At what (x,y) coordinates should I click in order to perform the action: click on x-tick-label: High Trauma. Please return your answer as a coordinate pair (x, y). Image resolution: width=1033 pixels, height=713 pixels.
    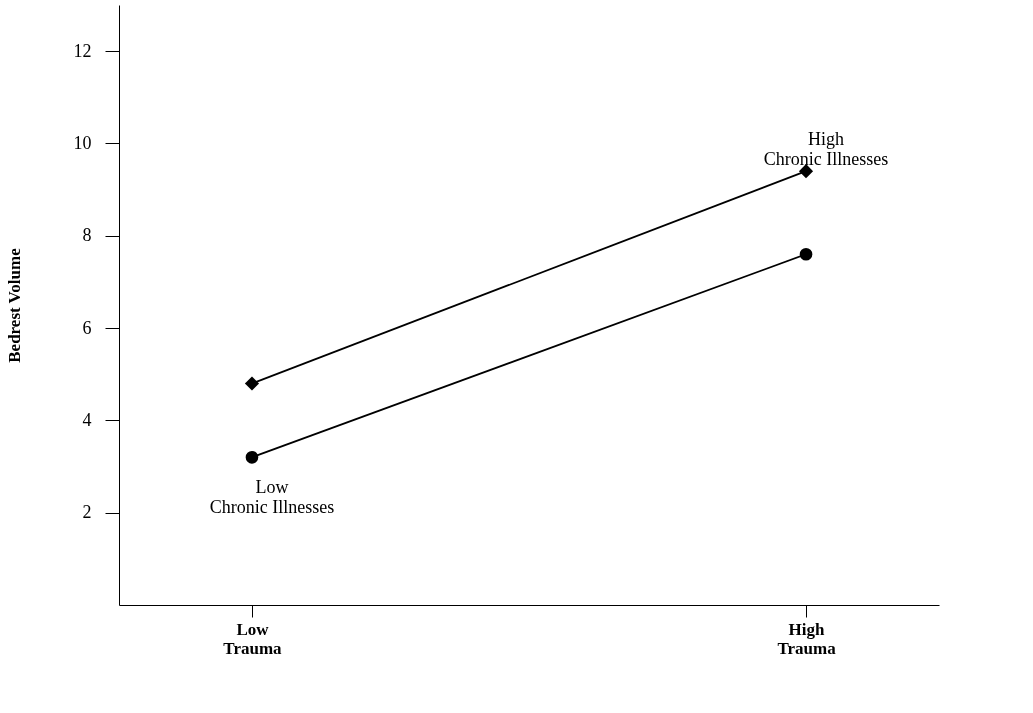
    Looking at the image, I should click on (807, 638).